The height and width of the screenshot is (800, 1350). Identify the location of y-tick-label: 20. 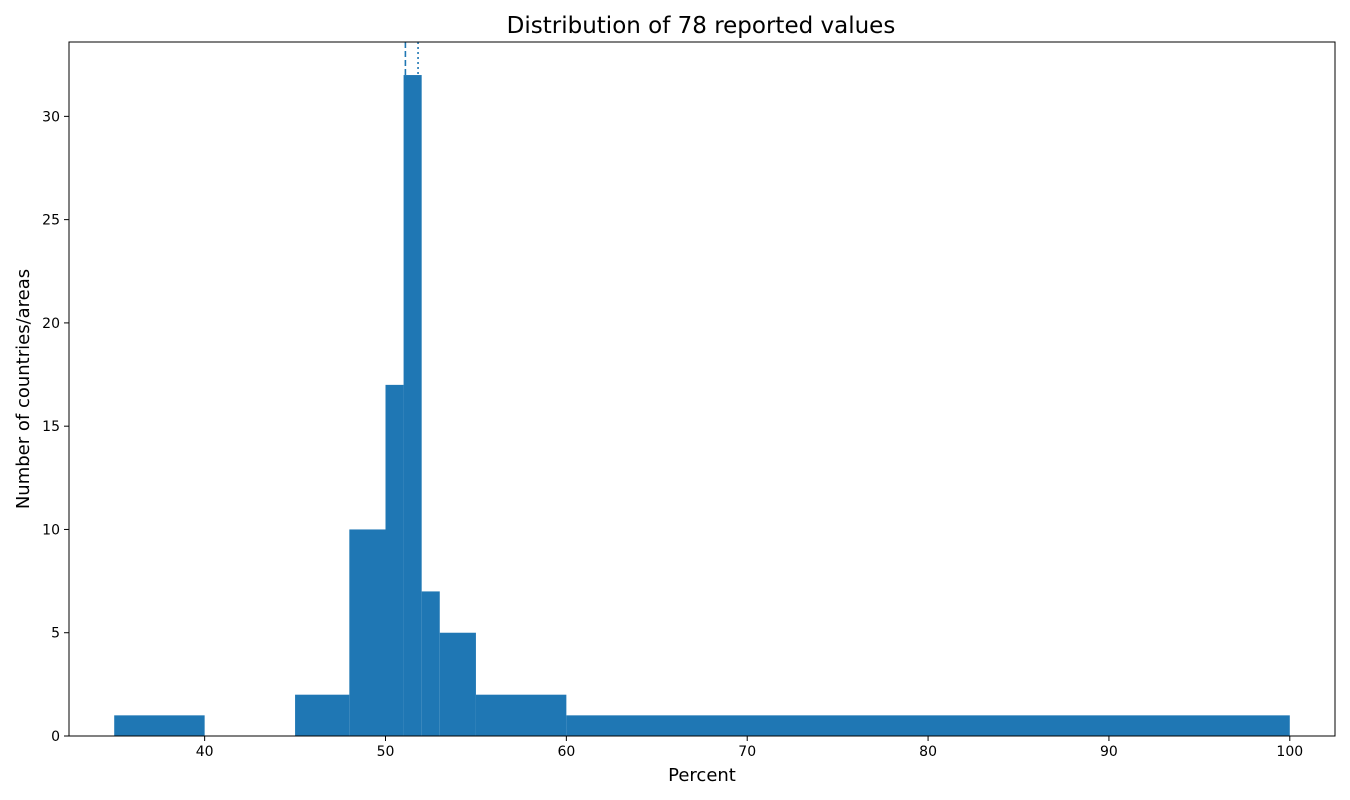
(51, 324).